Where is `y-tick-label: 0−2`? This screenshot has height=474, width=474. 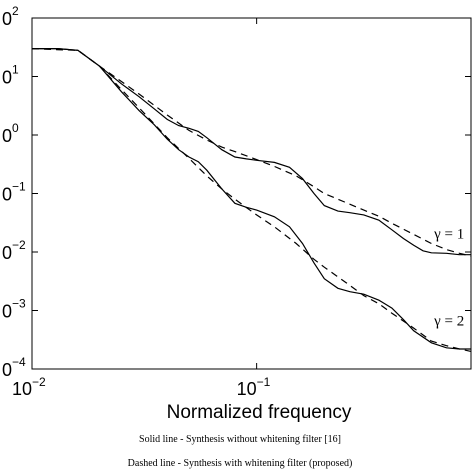 y-tick-label: 0−2 is located at coordinates (14, 250).